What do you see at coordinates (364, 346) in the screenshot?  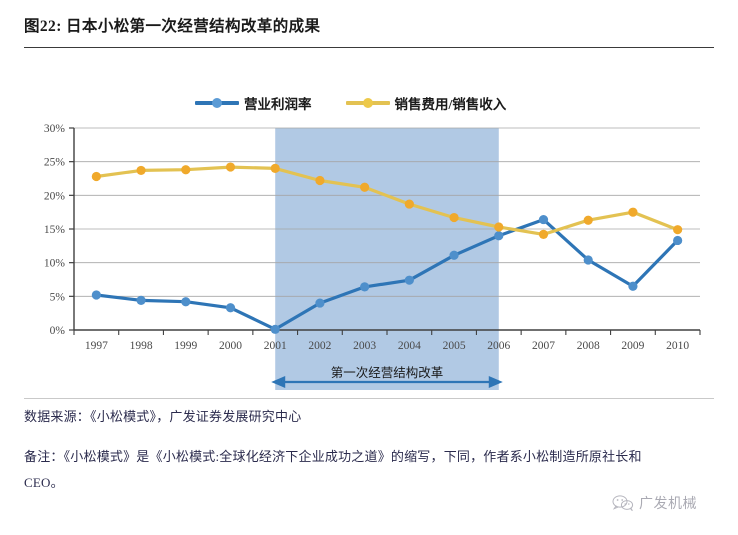 I see `svg-text: 2003` at bounding box center [364, 346].